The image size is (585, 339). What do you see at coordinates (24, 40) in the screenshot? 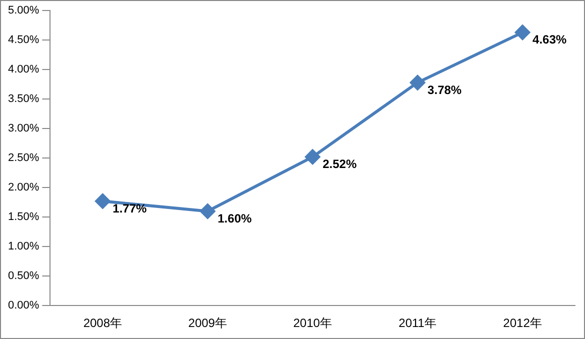
I see `y-tick-label: 4.50%` at bounding box center [24, 40].